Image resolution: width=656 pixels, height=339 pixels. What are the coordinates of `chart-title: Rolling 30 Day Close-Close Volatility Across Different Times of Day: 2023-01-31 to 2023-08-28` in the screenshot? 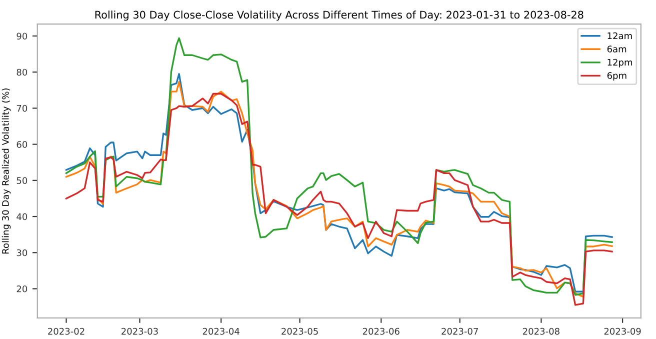 It's located at (339, 15).